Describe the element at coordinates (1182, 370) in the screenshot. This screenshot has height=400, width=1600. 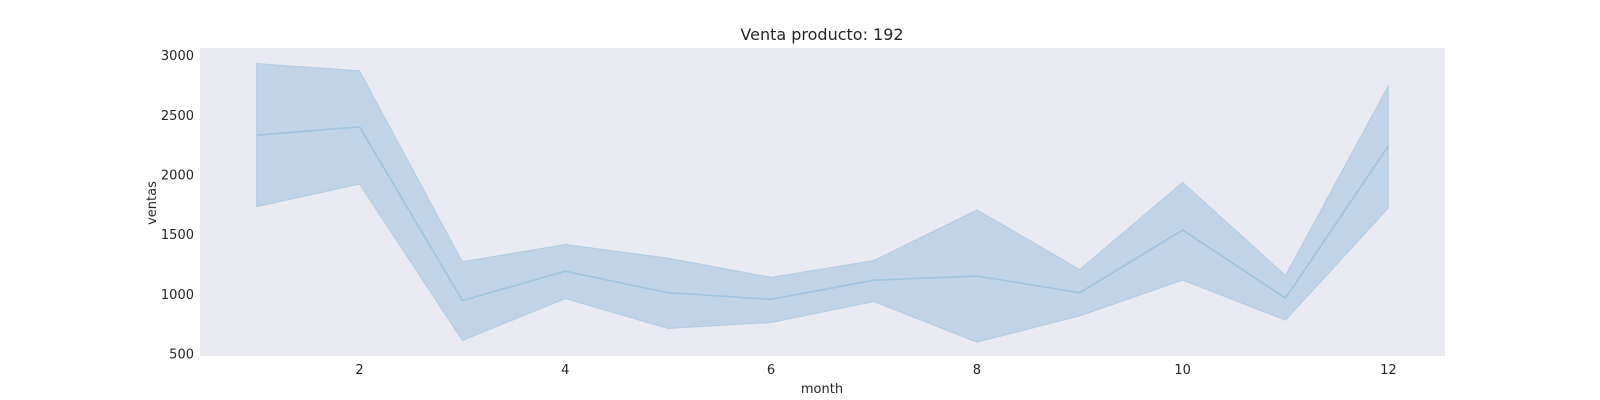
I see `x-tick-label: 10` at that location.